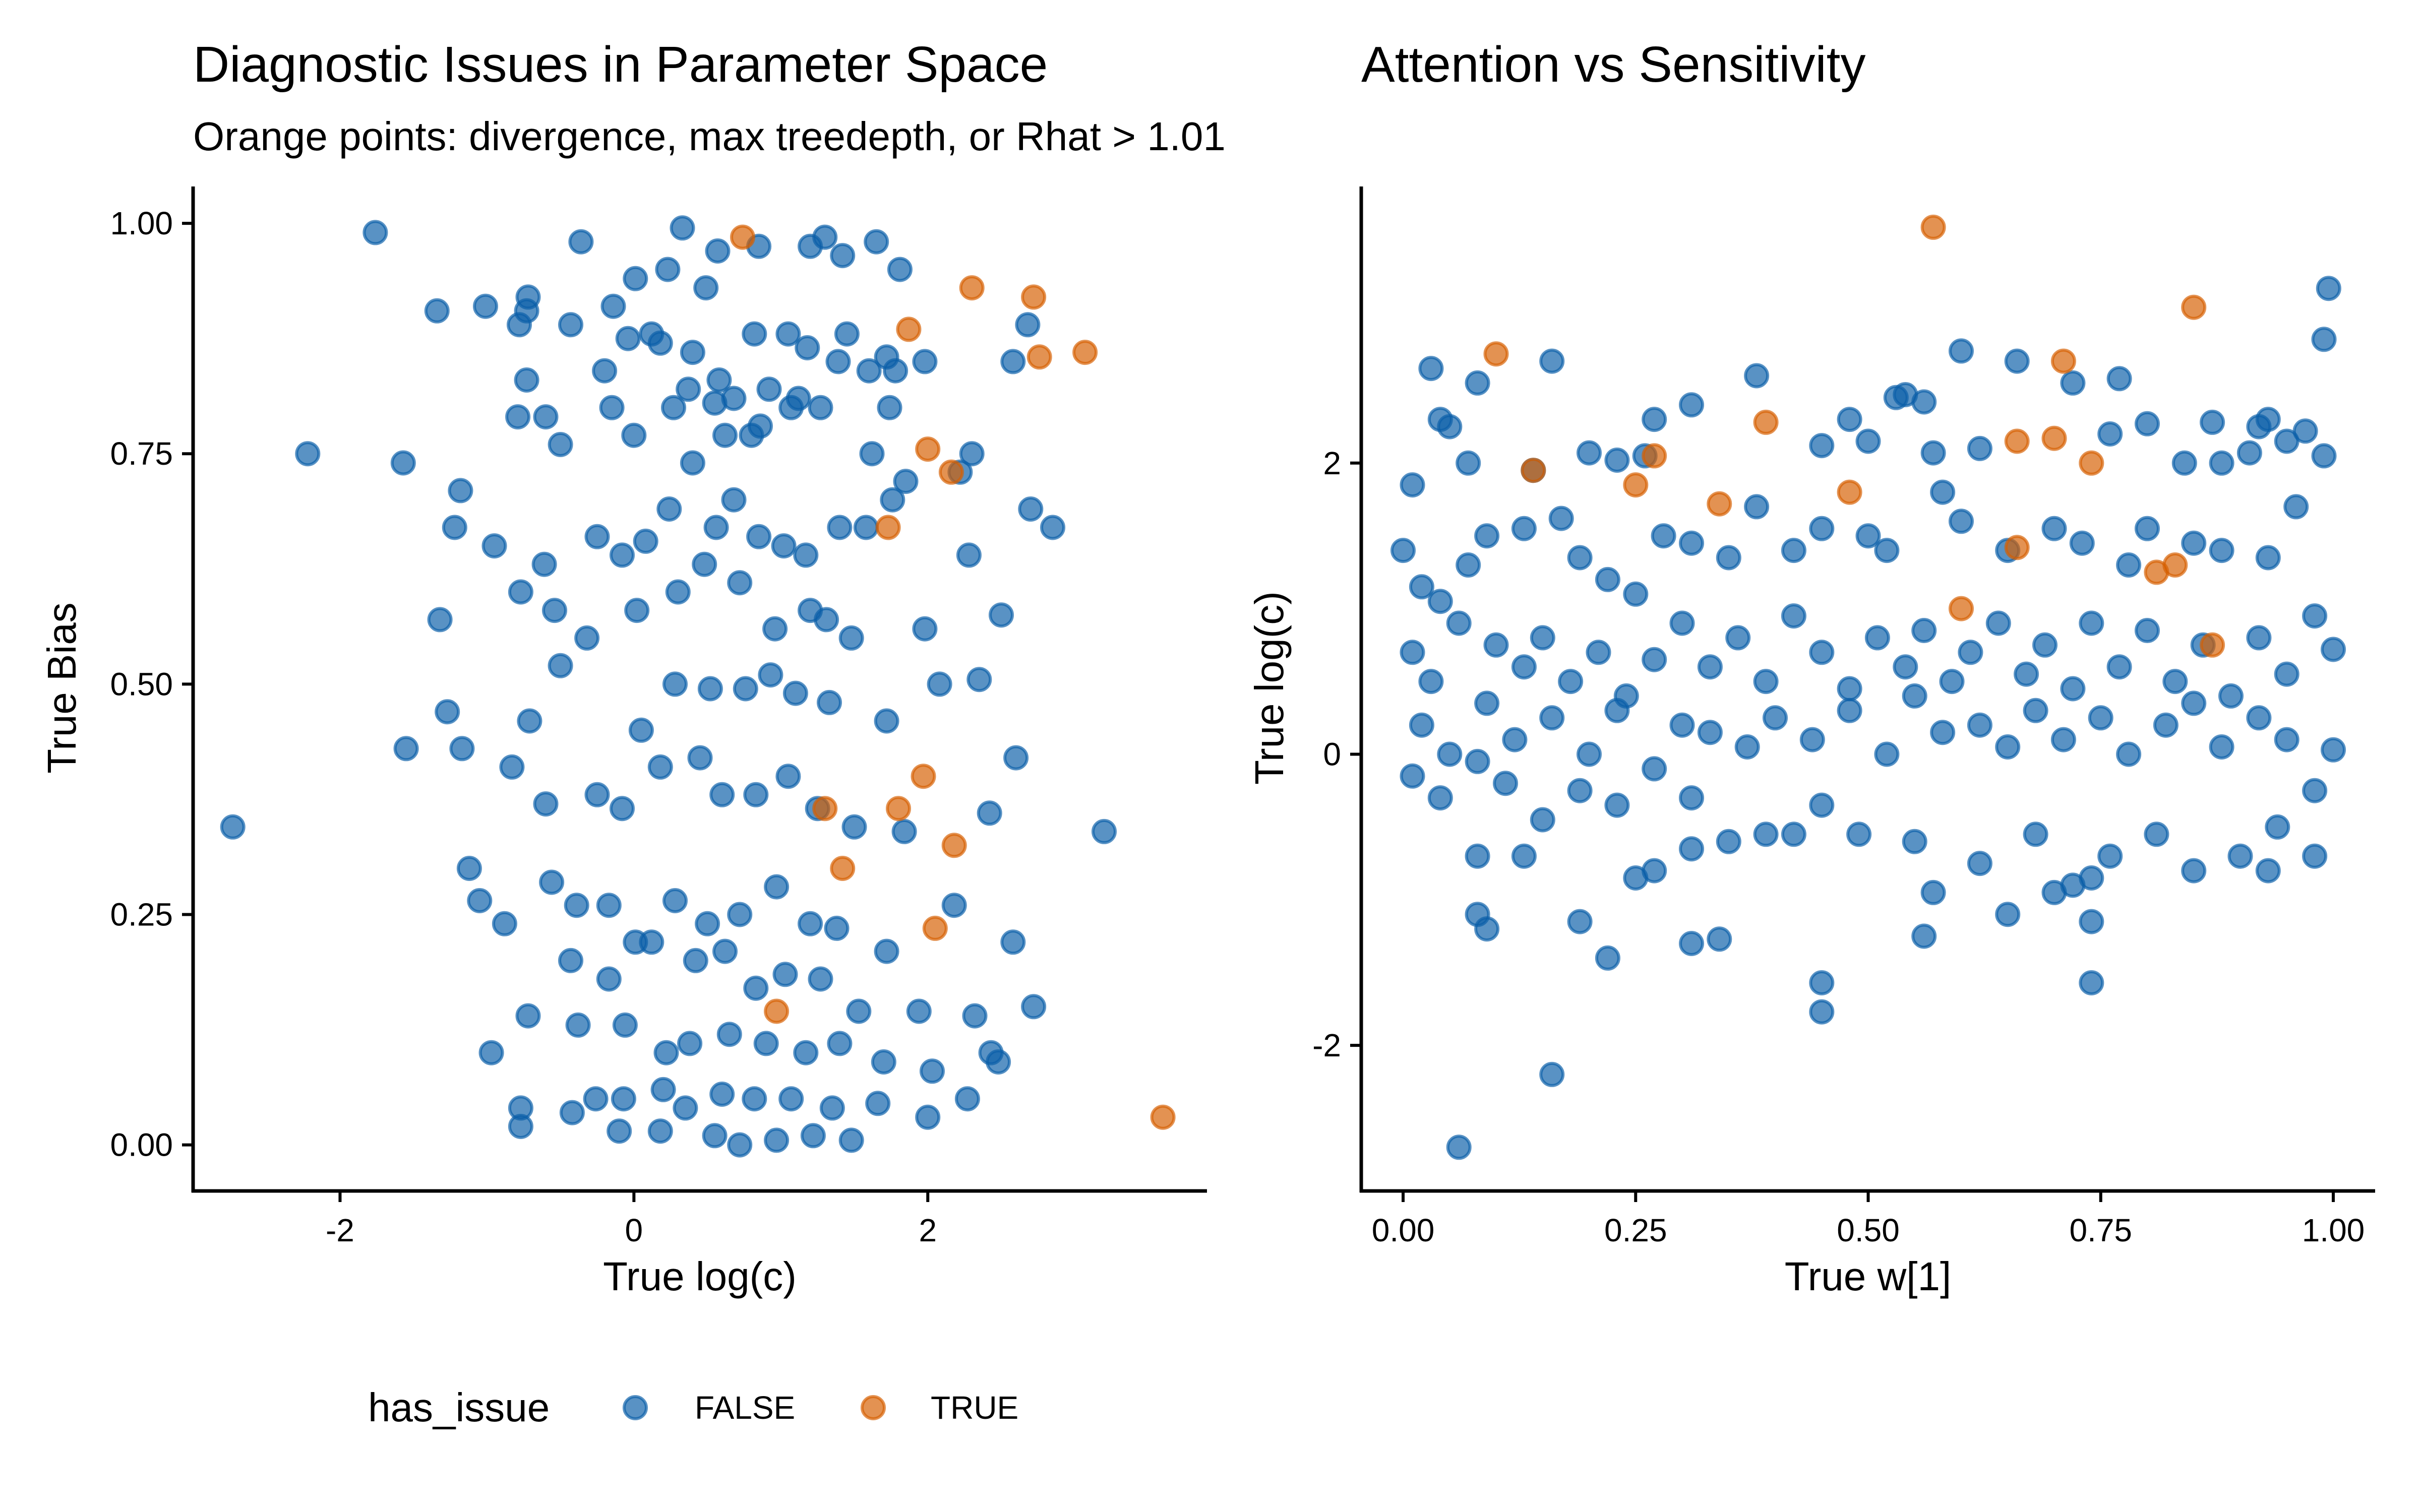 The image size is (2420, 1512). Describe the element at coordinates (151, 684) in the screenshot. I see `left-y-ticks: 0.00 0.25 0.50 0.75 1.00` at that location.